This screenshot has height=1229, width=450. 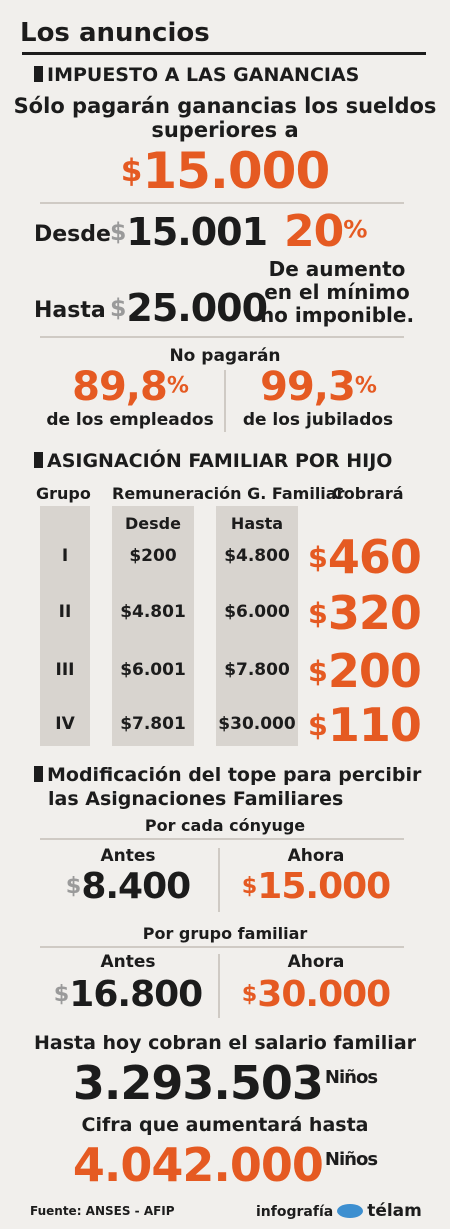 What do you see at coordinates (257, 523) in the screenshot?
I see `sub-hasta: Hasta` at bounding box center [257, 523].